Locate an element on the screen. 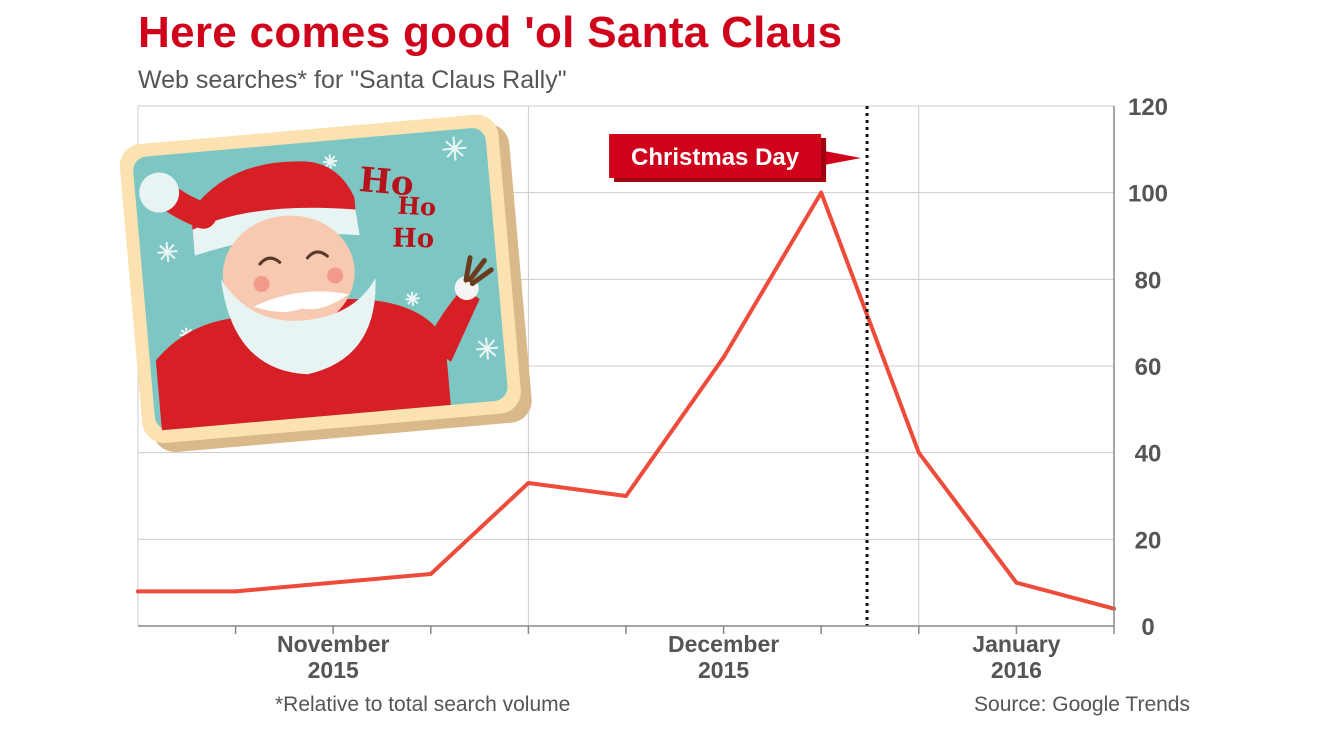 This screenshot has height=742, width=1320. callout-label: Christmas Day is located at coordinates (715, 157).